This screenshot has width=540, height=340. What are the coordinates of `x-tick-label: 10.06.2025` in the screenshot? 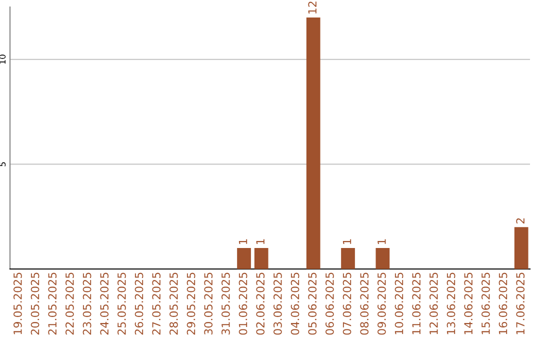 It's located at (399, 303).